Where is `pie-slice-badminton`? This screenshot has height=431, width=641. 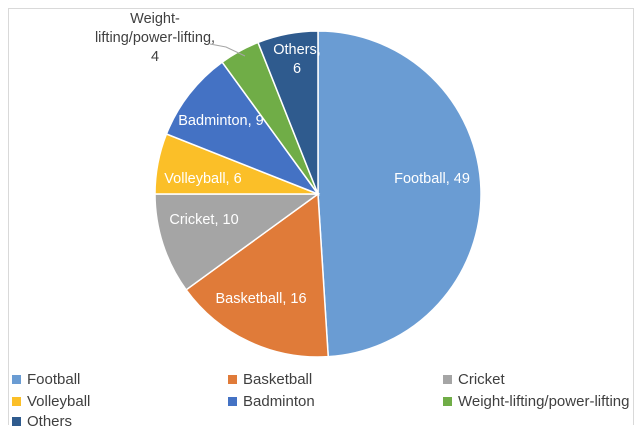 pie-slice-badminton is located at coordinates (243, 128).